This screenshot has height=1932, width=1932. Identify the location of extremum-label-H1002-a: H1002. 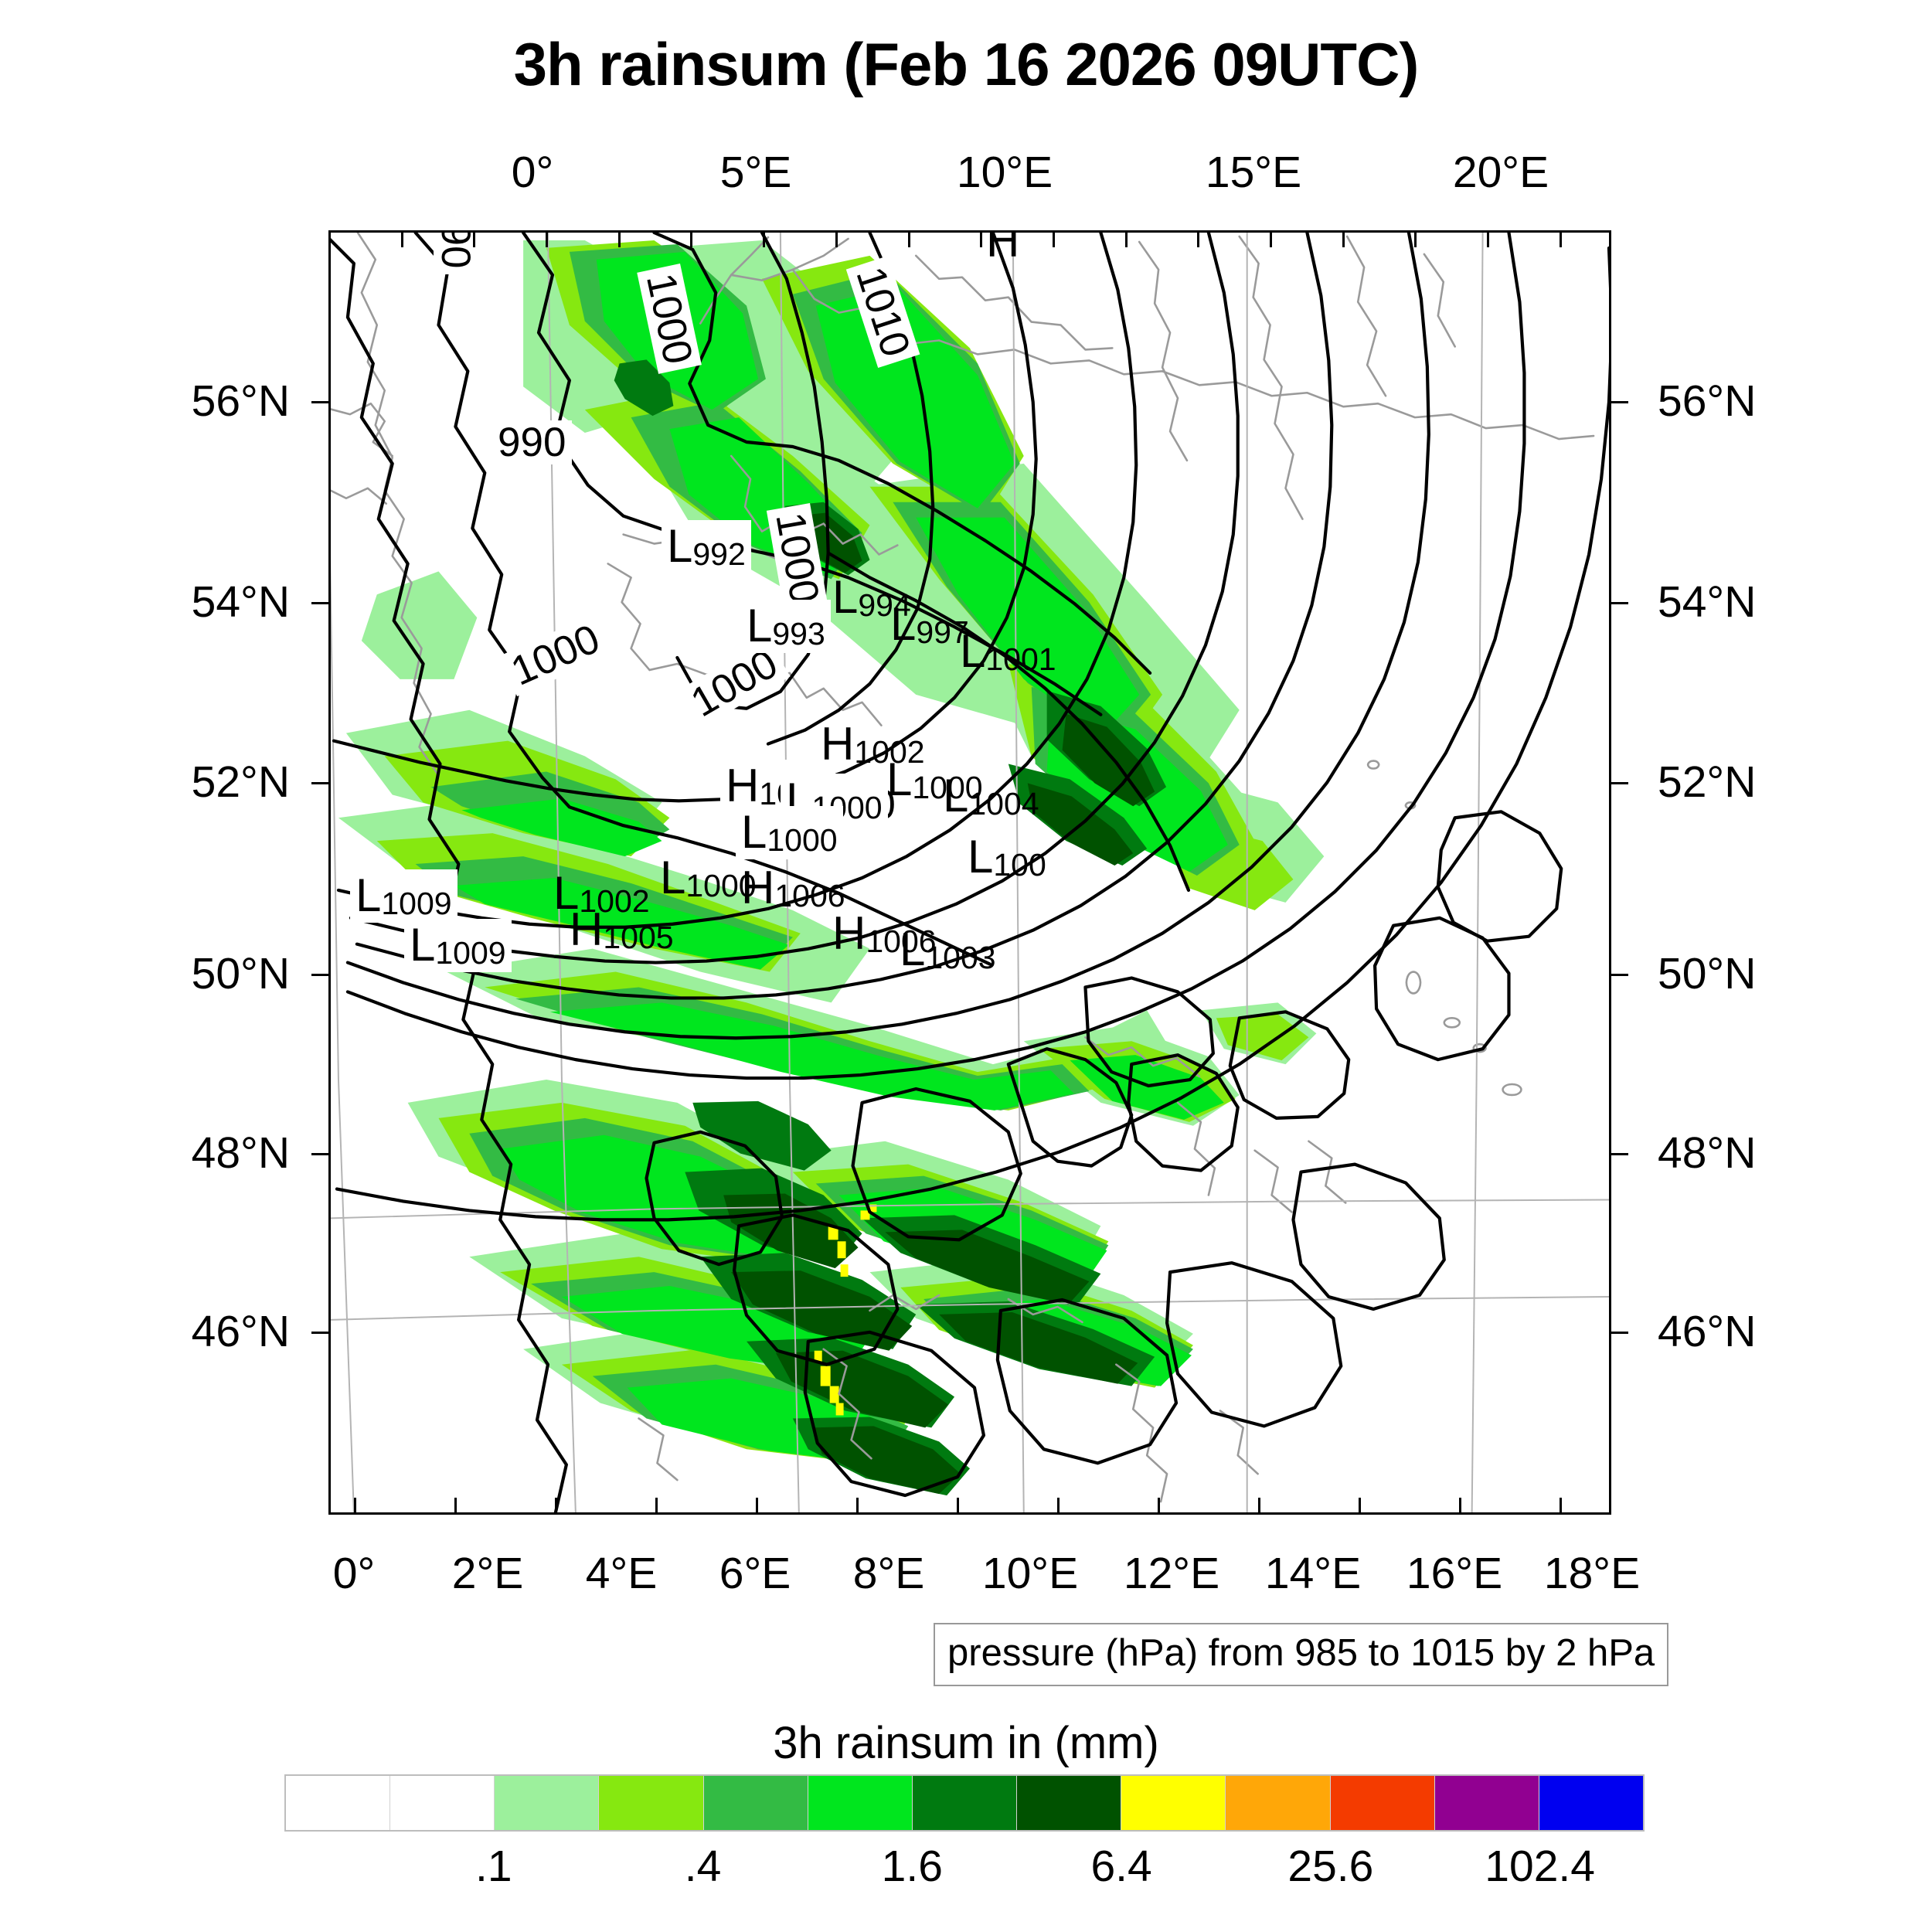
(873, 744).